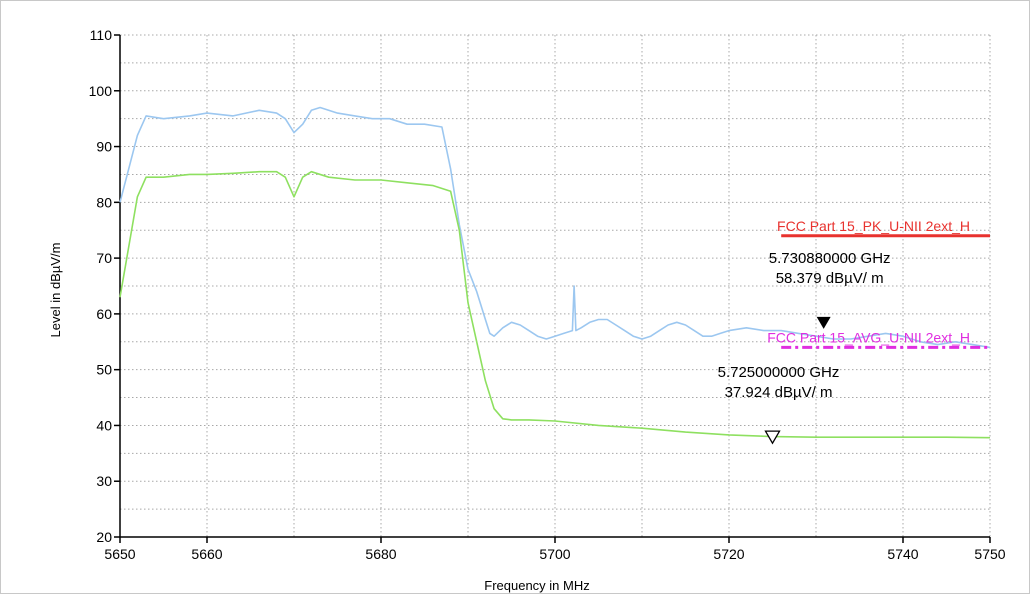 The width and height of the screenshot is (1030, 594). What do you see at coordinates (779, 372) in the screenshot?
I see `marker-frequency-label: 5.725000000 GHz` at bounding box center [779, 372].